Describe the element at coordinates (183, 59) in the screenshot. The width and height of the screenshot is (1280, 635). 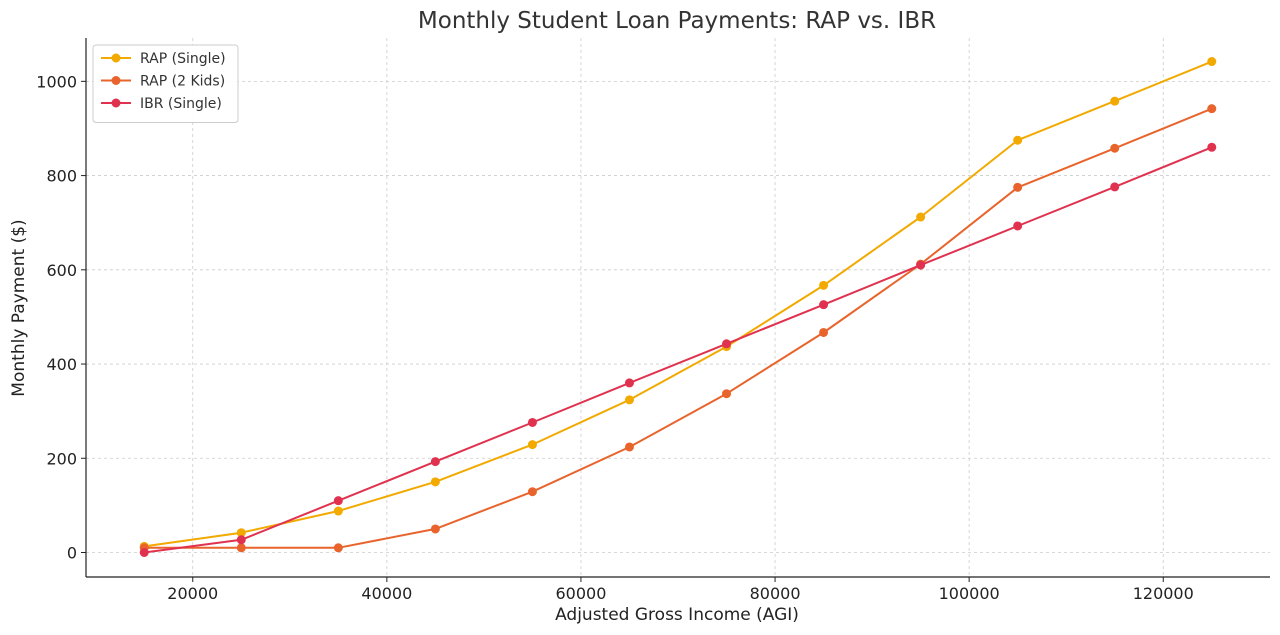
I see `legend-label: RAP (Single)` at that location.